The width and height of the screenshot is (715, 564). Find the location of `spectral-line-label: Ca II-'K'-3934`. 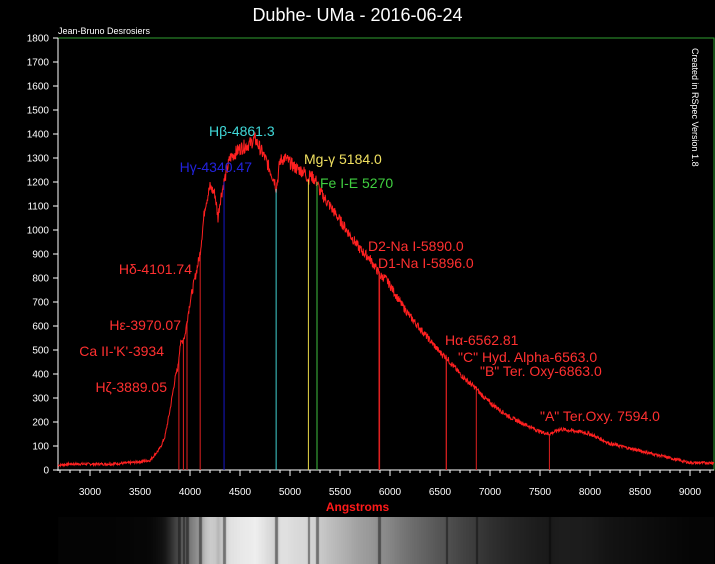

spectral-line-label: Ca II-'K'-3934 is located at coordinates (121, 351).